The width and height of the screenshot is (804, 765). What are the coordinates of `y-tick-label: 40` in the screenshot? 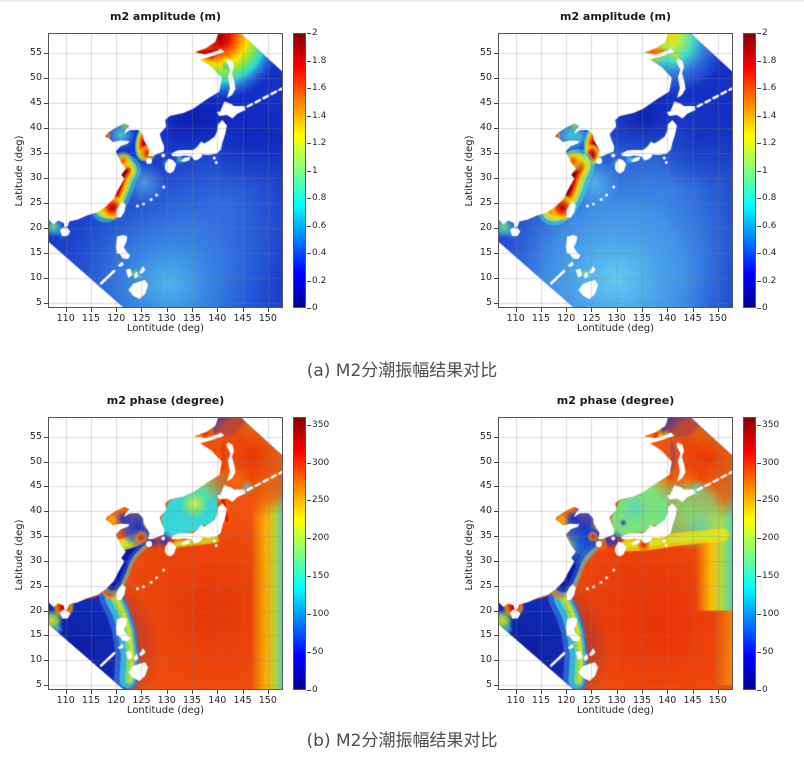 It's located at (485, 127).